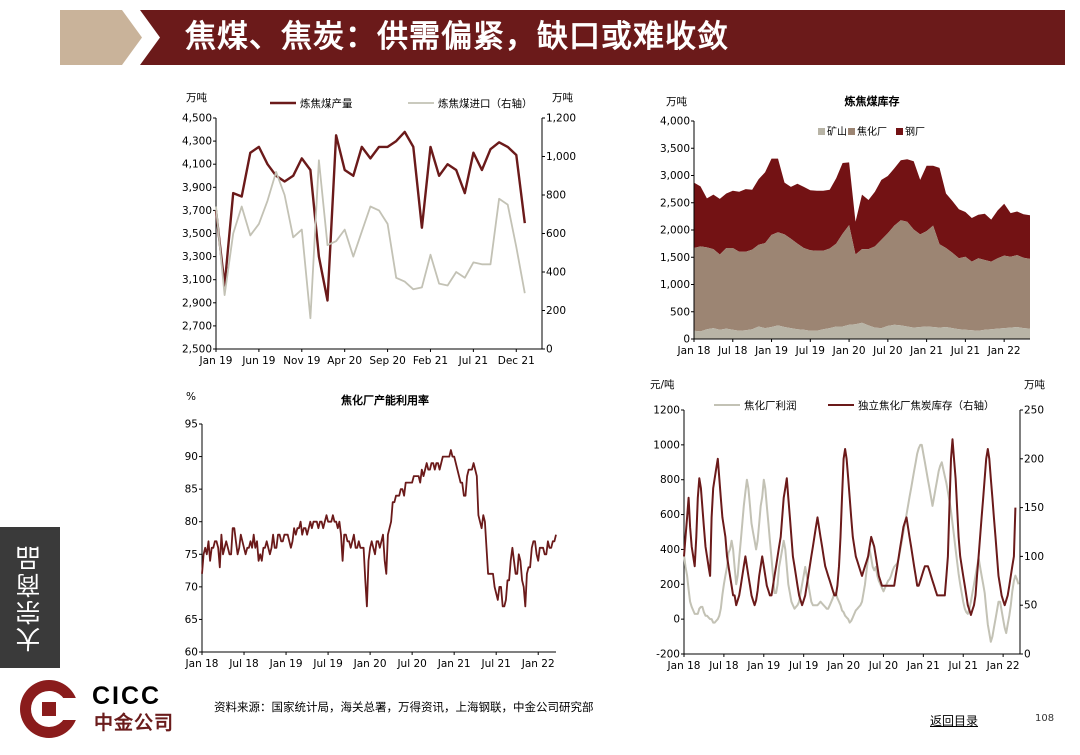 Image resolution: width=1080 pixels, height=755 pixels. What do you see at coordinates (675, 149) in the screenshot?
I see `y-tick-label: 3,500` at bounding box center [675, 149].